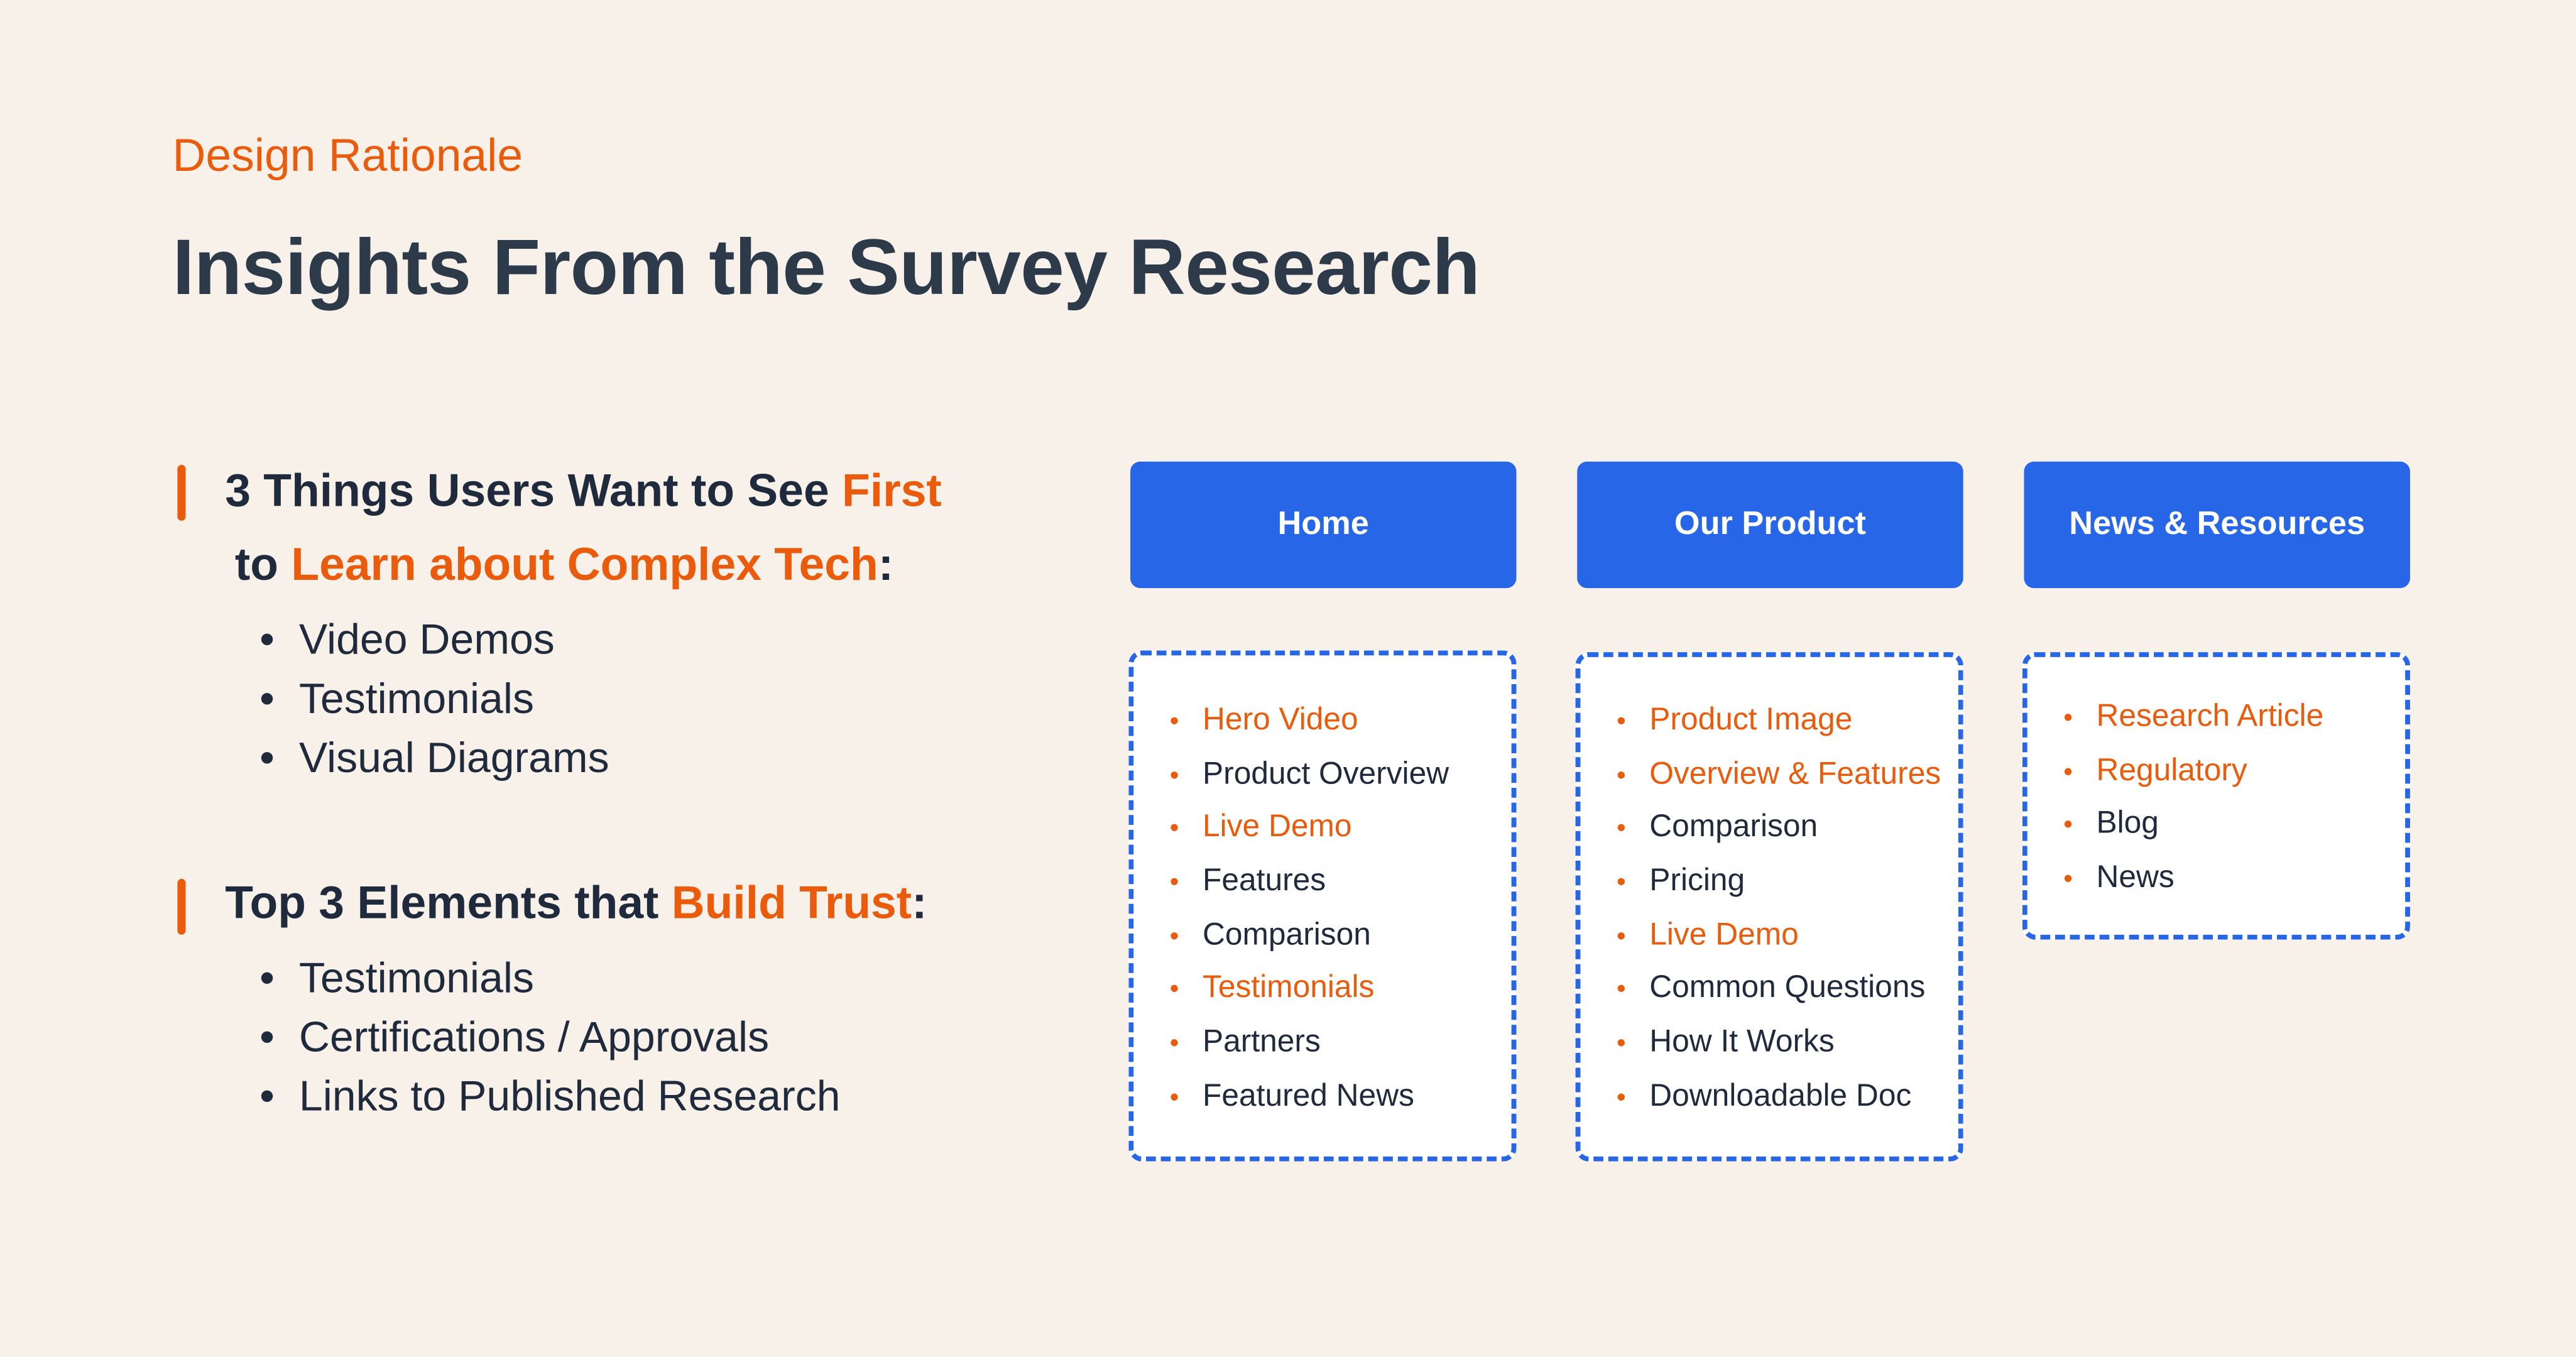 This screenshot has height=1357, width=2576. I want to click on nav-button-our-product: Our Product, so click(1770, 525).